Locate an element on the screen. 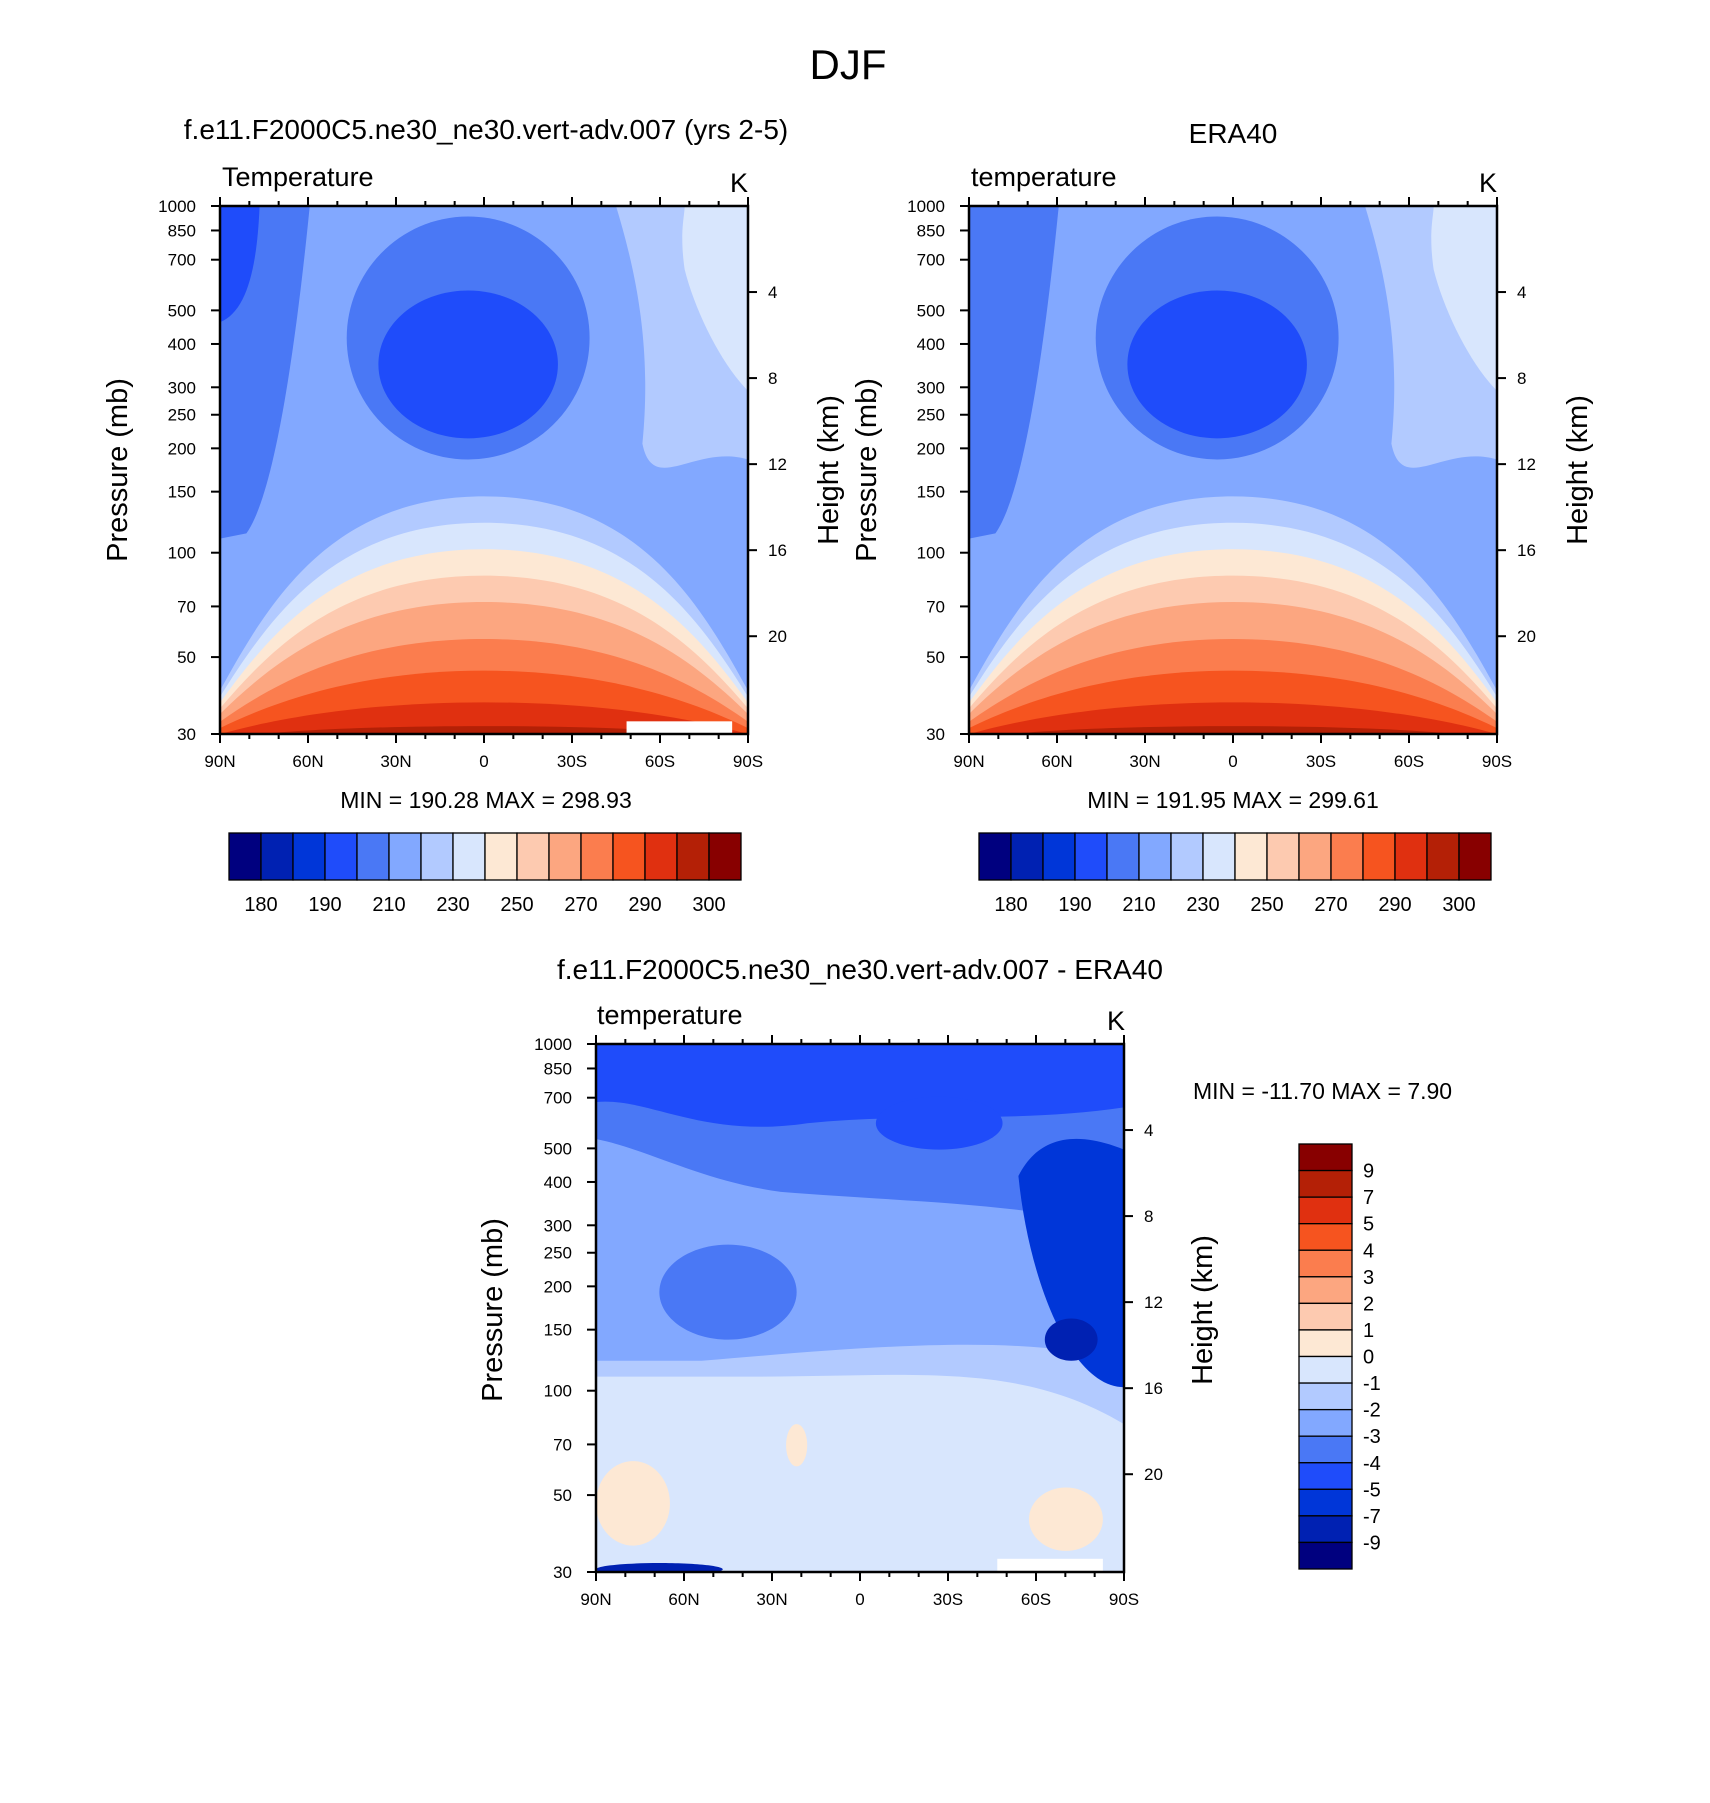 This screenshot has width=1710, height=1803. y-tick-label: 30 is located at coordinates (935, 734).